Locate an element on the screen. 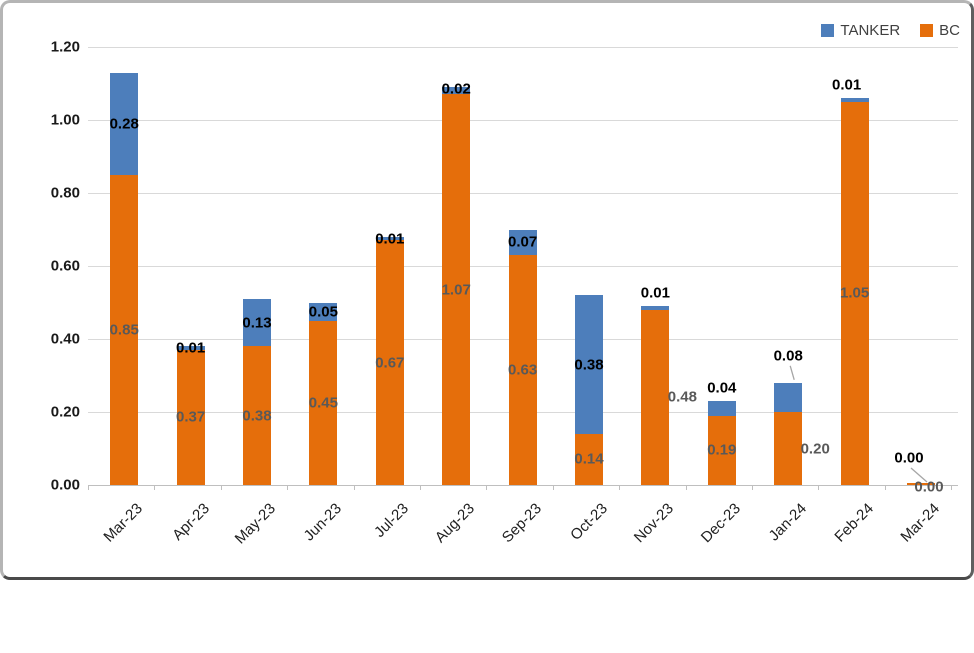 This screenshot has width=974, height=653. data-label-bc-Mar-24: 0.00 is located at coordinates (929, 487).